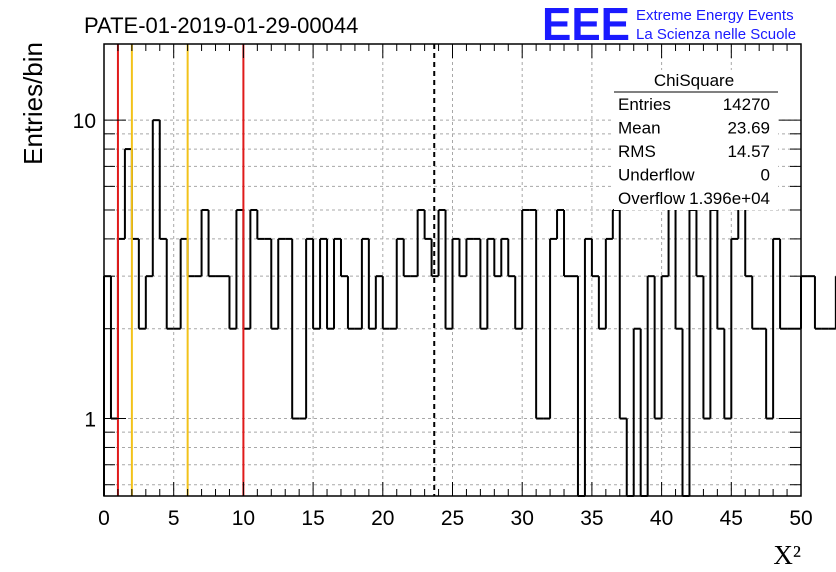  Describe the element at coordinates (639, 128) in the screenshot. I see `stats-row-label: Mean` at that location.